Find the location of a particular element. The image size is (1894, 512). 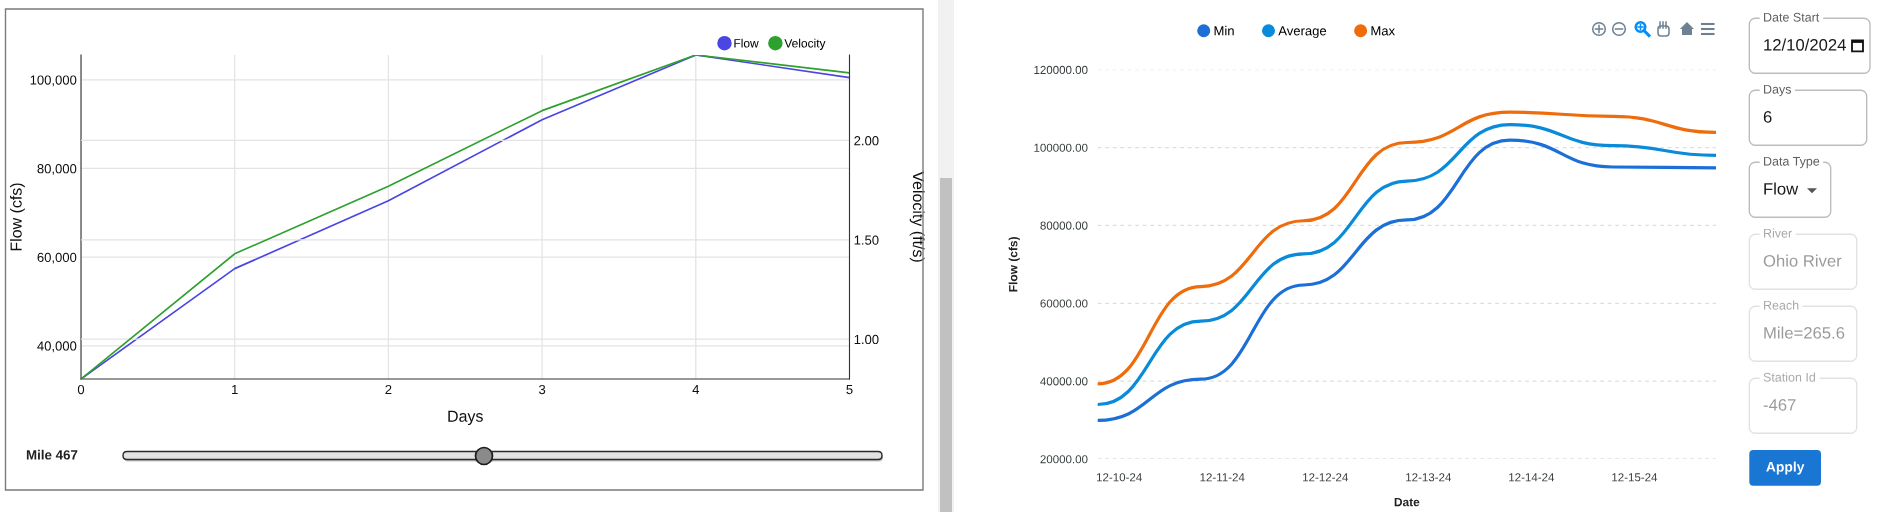

y2-tick-label: 1.50 is located at coordinates (866, 240).